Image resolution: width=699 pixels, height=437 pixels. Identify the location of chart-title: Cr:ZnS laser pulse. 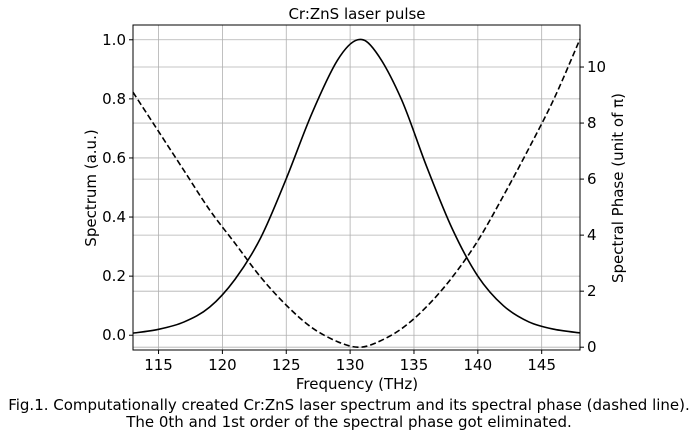
(356, 14).